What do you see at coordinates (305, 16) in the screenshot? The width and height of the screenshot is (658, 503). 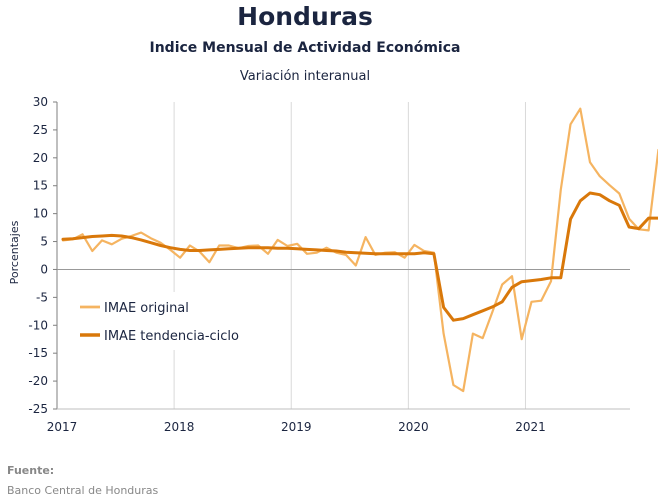 I see `chart-title: Honduras` at bounding box center [305, 16].